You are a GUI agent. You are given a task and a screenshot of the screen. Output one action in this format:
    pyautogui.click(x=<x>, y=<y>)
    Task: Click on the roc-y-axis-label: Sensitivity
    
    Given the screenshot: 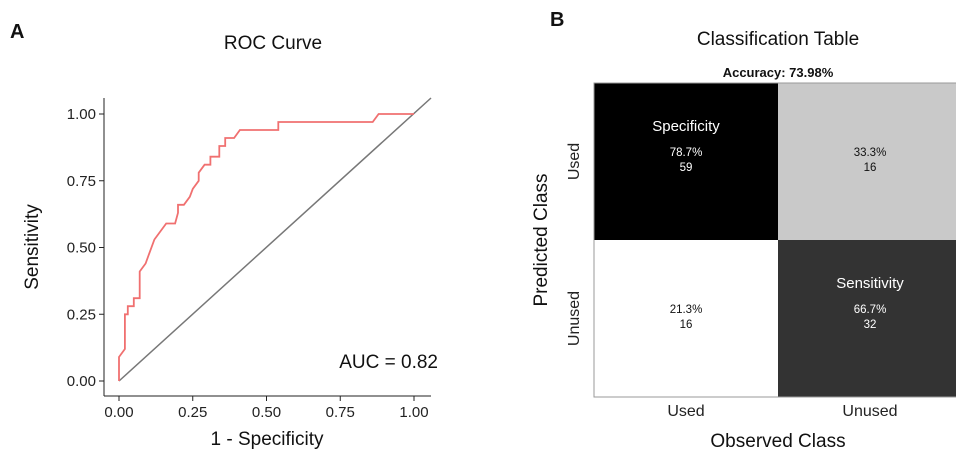 What is the action you would take?
    pyautogui.click(x=32, y=247)
    